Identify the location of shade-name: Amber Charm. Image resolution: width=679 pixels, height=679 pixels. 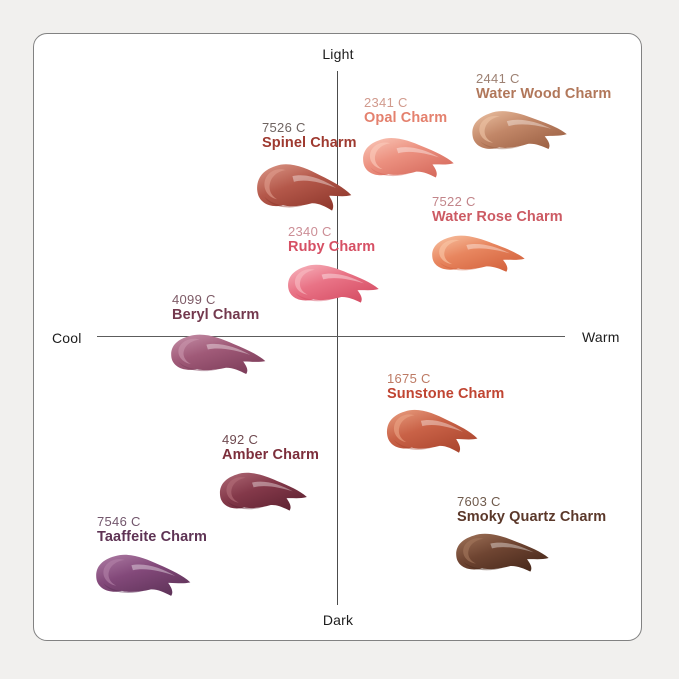
(270, 455).